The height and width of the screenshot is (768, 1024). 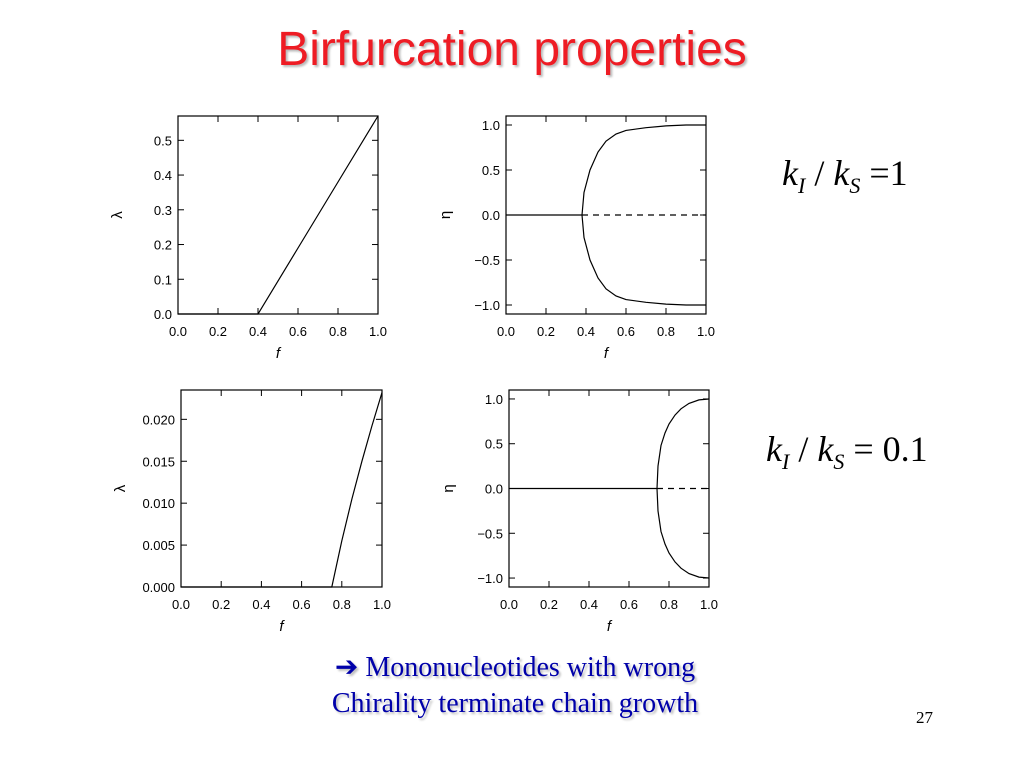 I want to click on conclusion-line-1: ➔ Mononucleotides with wrong, so click(x=515, y=667).